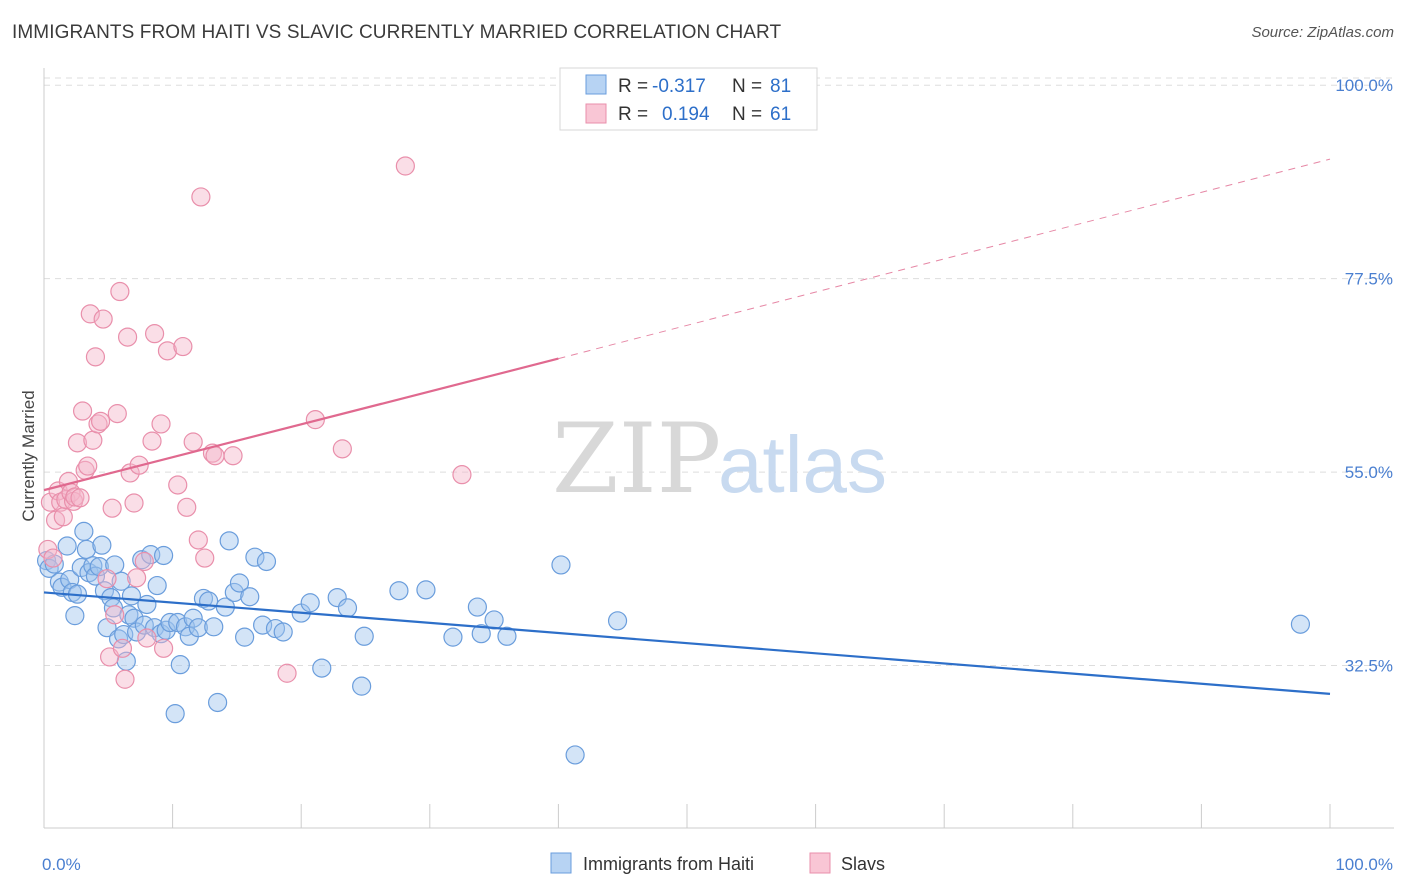 The height and width of the screenshot is (892, 1406). Describe the element at coordinates (668, 864) in the screenshot. I see `bottom-legend-label-haiti: Immigrants from Haiti` at that location.